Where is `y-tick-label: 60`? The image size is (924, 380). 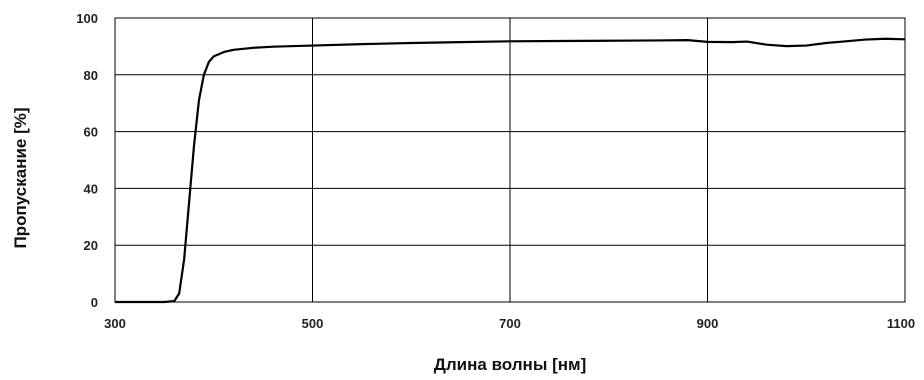
y-tick-label: 60 is located at coordinates (91, 132).